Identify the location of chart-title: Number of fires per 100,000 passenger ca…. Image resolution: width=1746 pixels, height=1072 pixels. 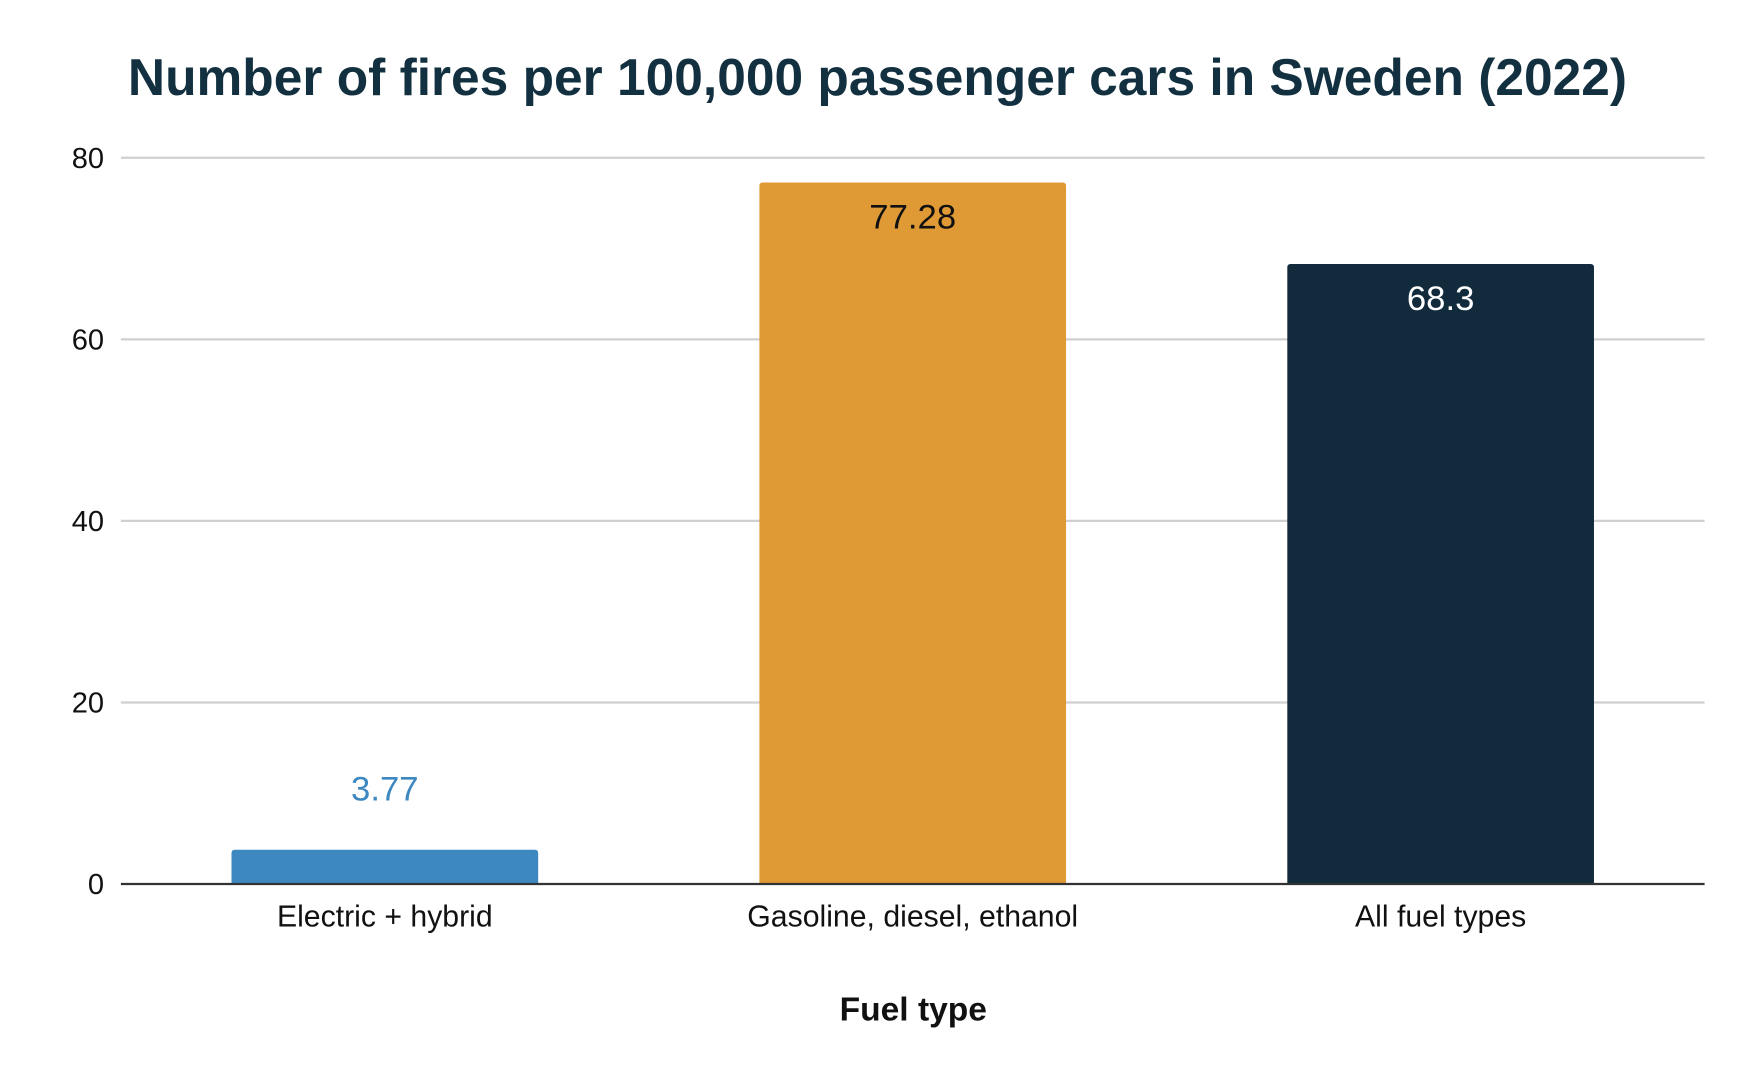
(877, 77).